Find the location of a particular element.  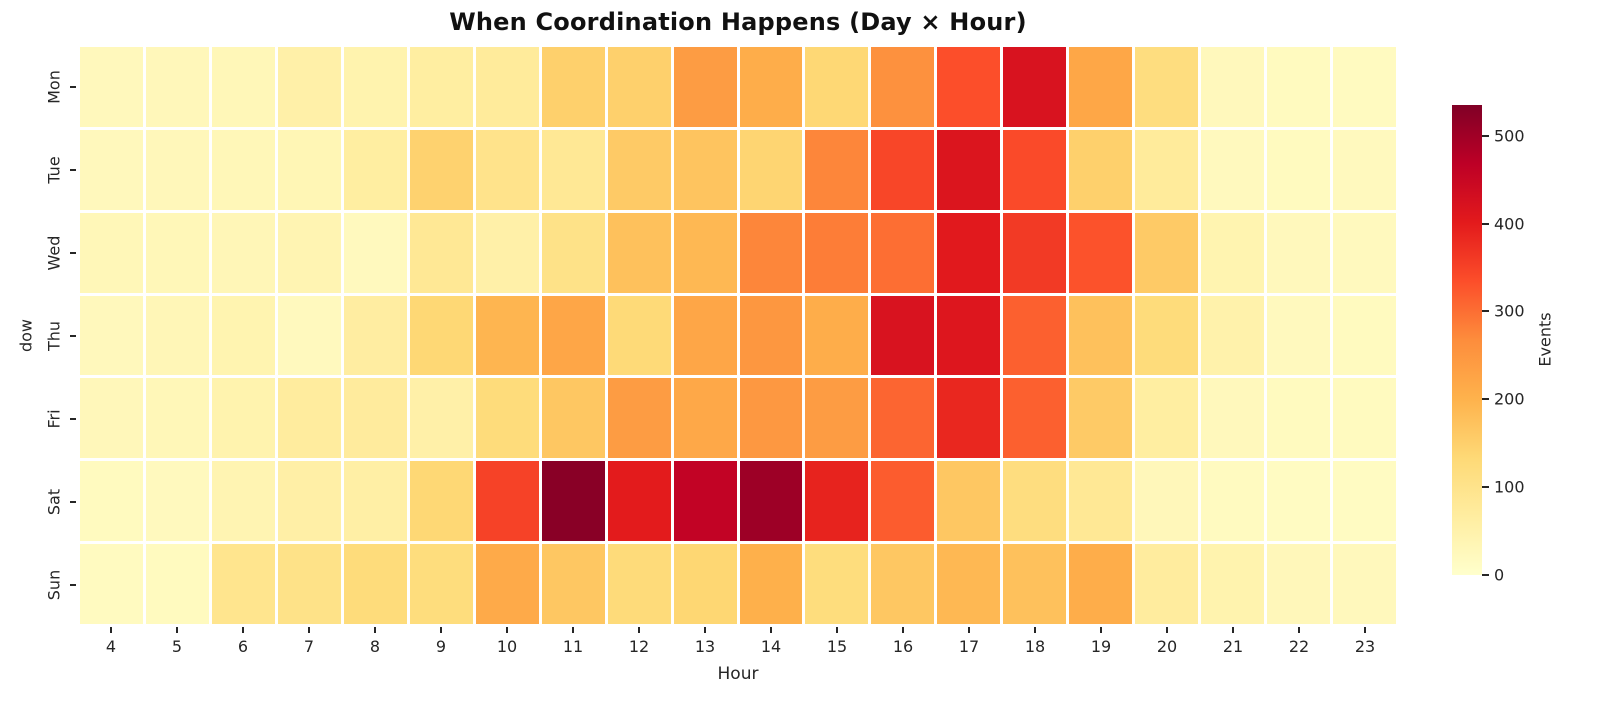

x-tick-label: 13 is located at coordinates (705, 646).